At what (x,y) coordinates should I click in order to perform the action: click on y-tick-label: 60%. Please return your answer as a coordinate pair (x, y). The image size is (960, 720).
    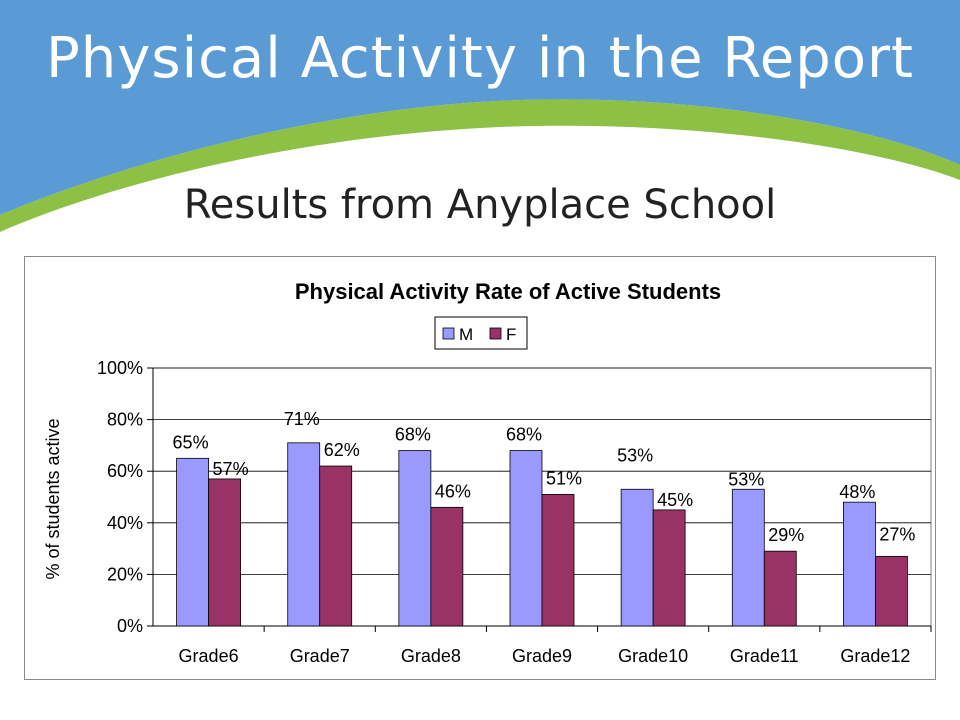
    Looking at the image, I should click on (125, 471).